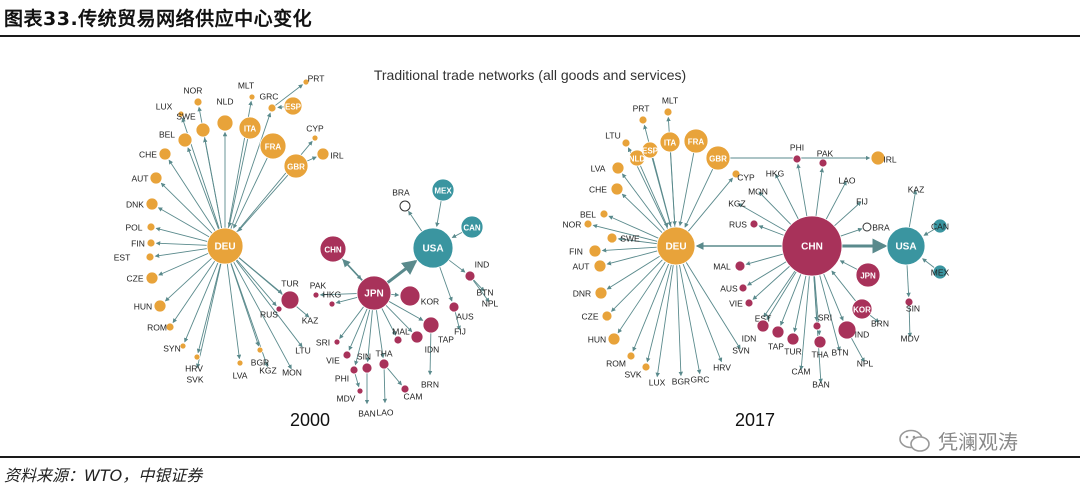 The width and height of the screenshot is (1080, 489). I want to click on edge-deu-gbr, so click(263, 203).